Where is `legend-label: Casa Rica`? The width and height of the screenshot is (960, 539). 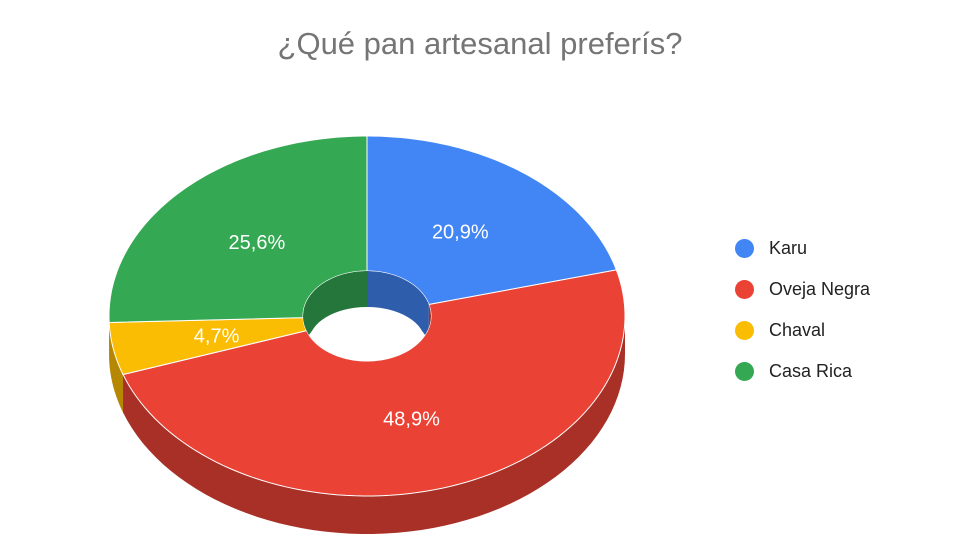 legend-label: Casa Rica is located at coordinates (811, 371).